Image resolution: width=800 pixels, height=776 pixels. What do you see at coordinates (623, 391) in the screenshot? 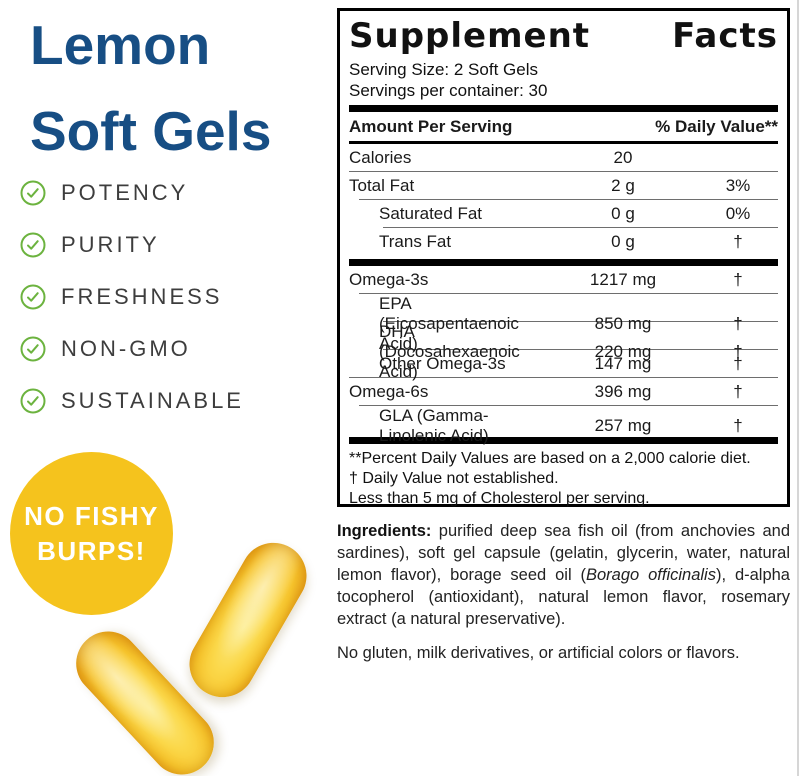
I see `nutrient-amount: 396 mg` at bounding box center [623, 391].